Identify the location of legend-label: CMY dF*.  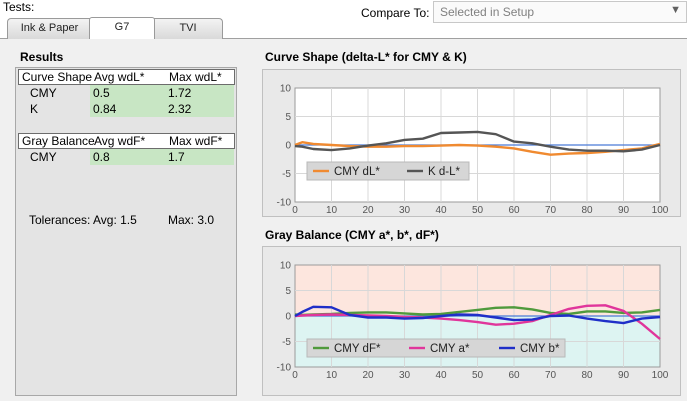
(357, 349).